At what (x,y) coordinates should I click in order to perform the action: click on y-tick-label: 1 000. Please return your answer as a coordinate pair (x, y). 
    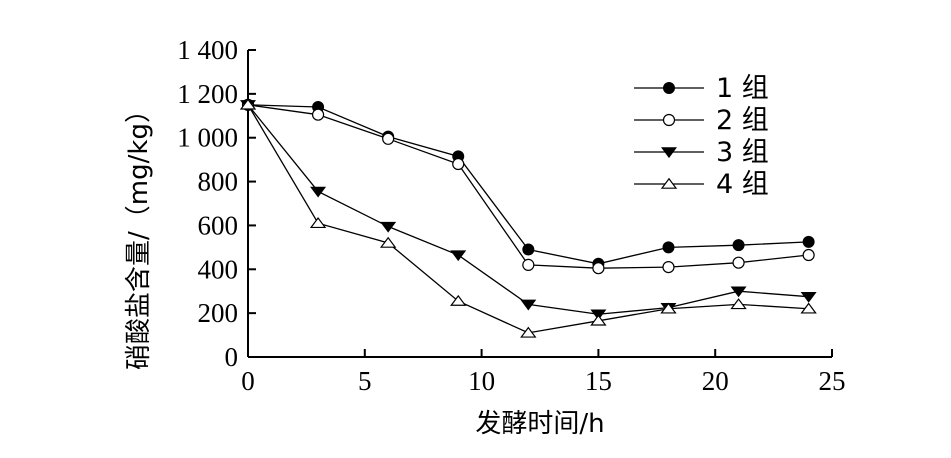
    Looking at the image, I should click on (207, 138).